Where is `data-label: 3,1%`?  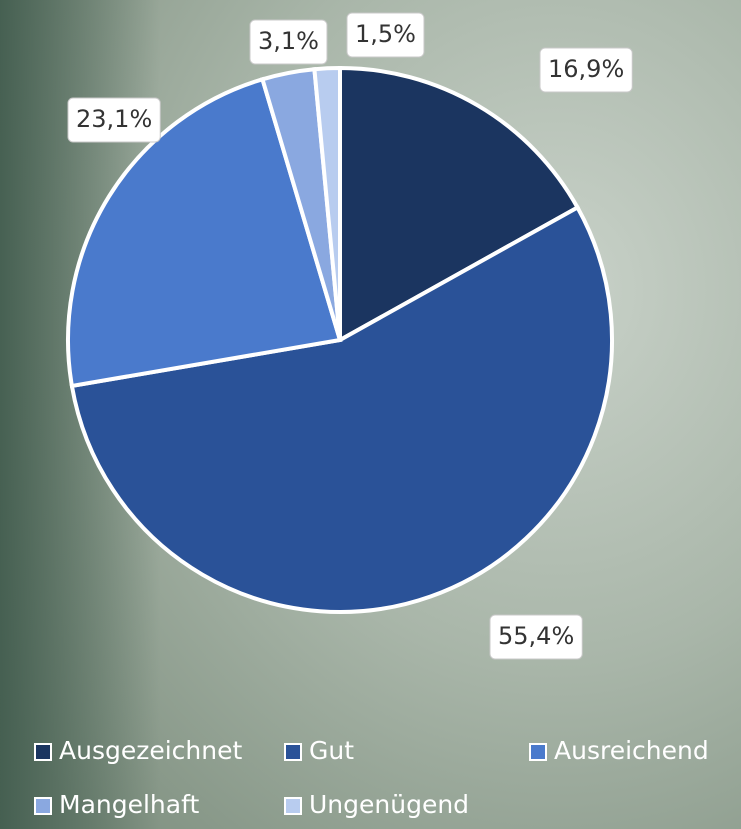
data-label: 3,1% is located at coordinates (288, 41).